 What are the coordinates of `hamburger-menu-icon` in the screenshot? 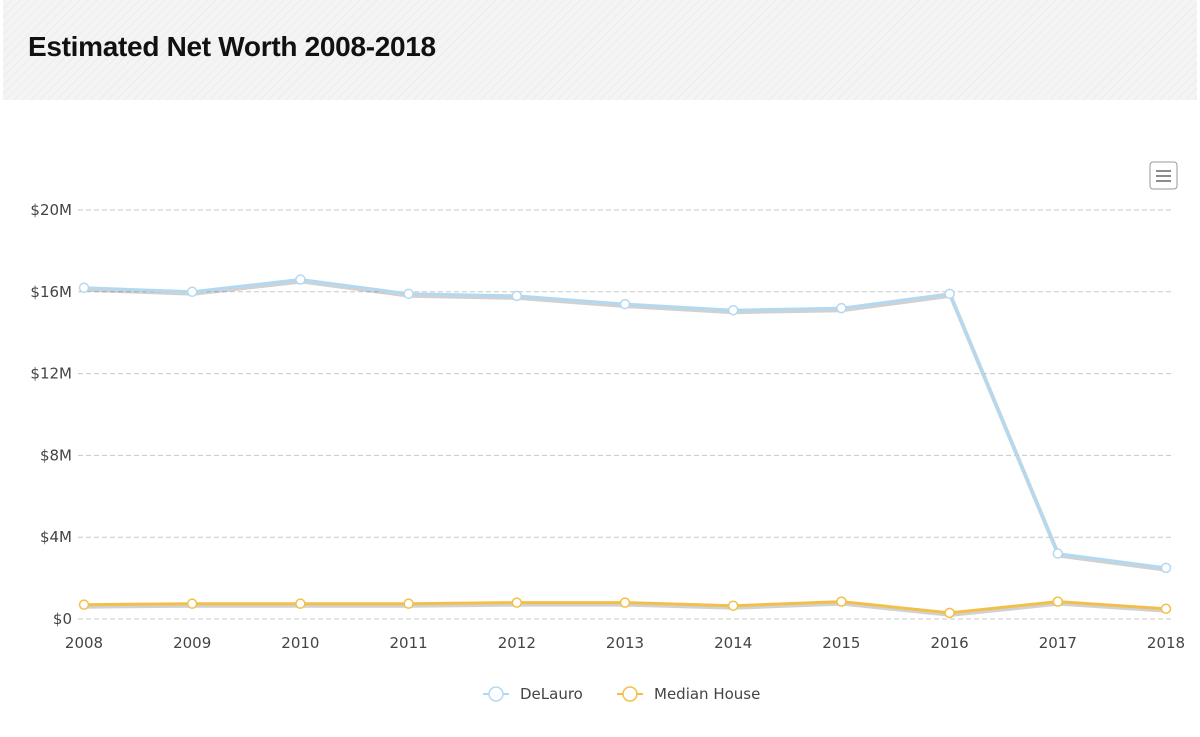 It's located at (1163, 175).